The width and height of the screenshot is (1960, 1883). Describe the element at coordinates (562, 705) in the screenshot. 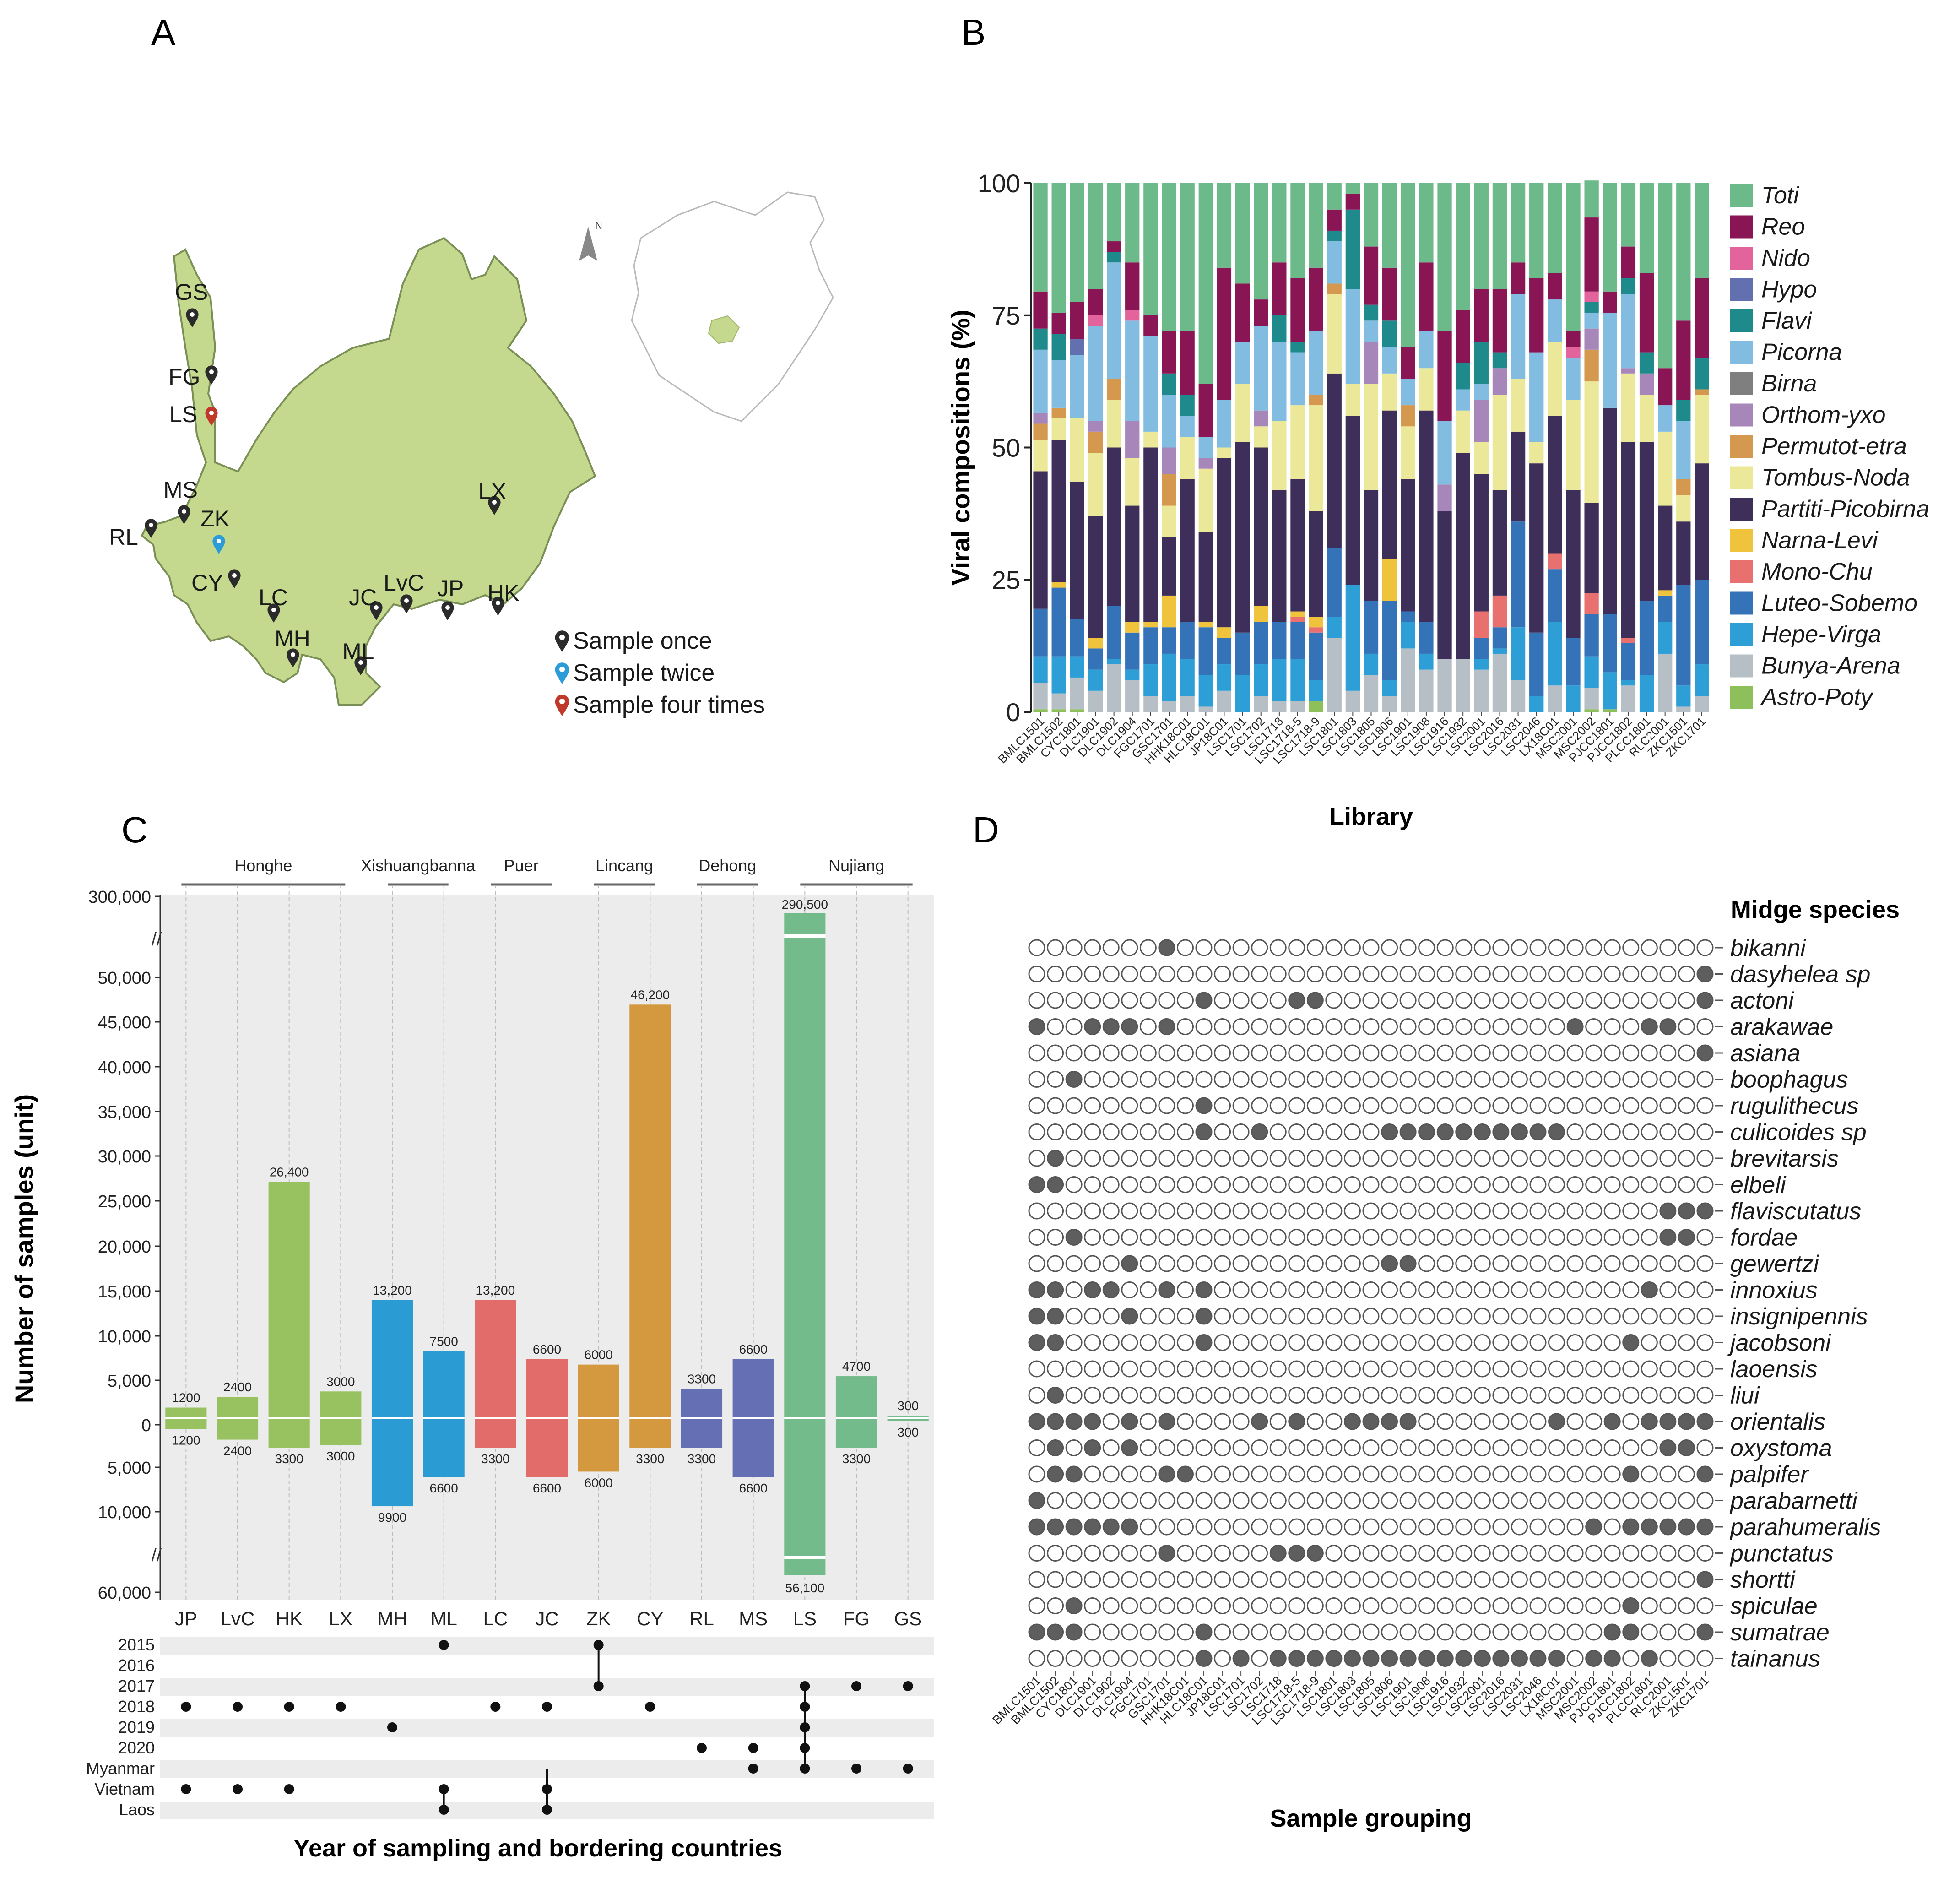

I see `map-pin-icon` at that location.